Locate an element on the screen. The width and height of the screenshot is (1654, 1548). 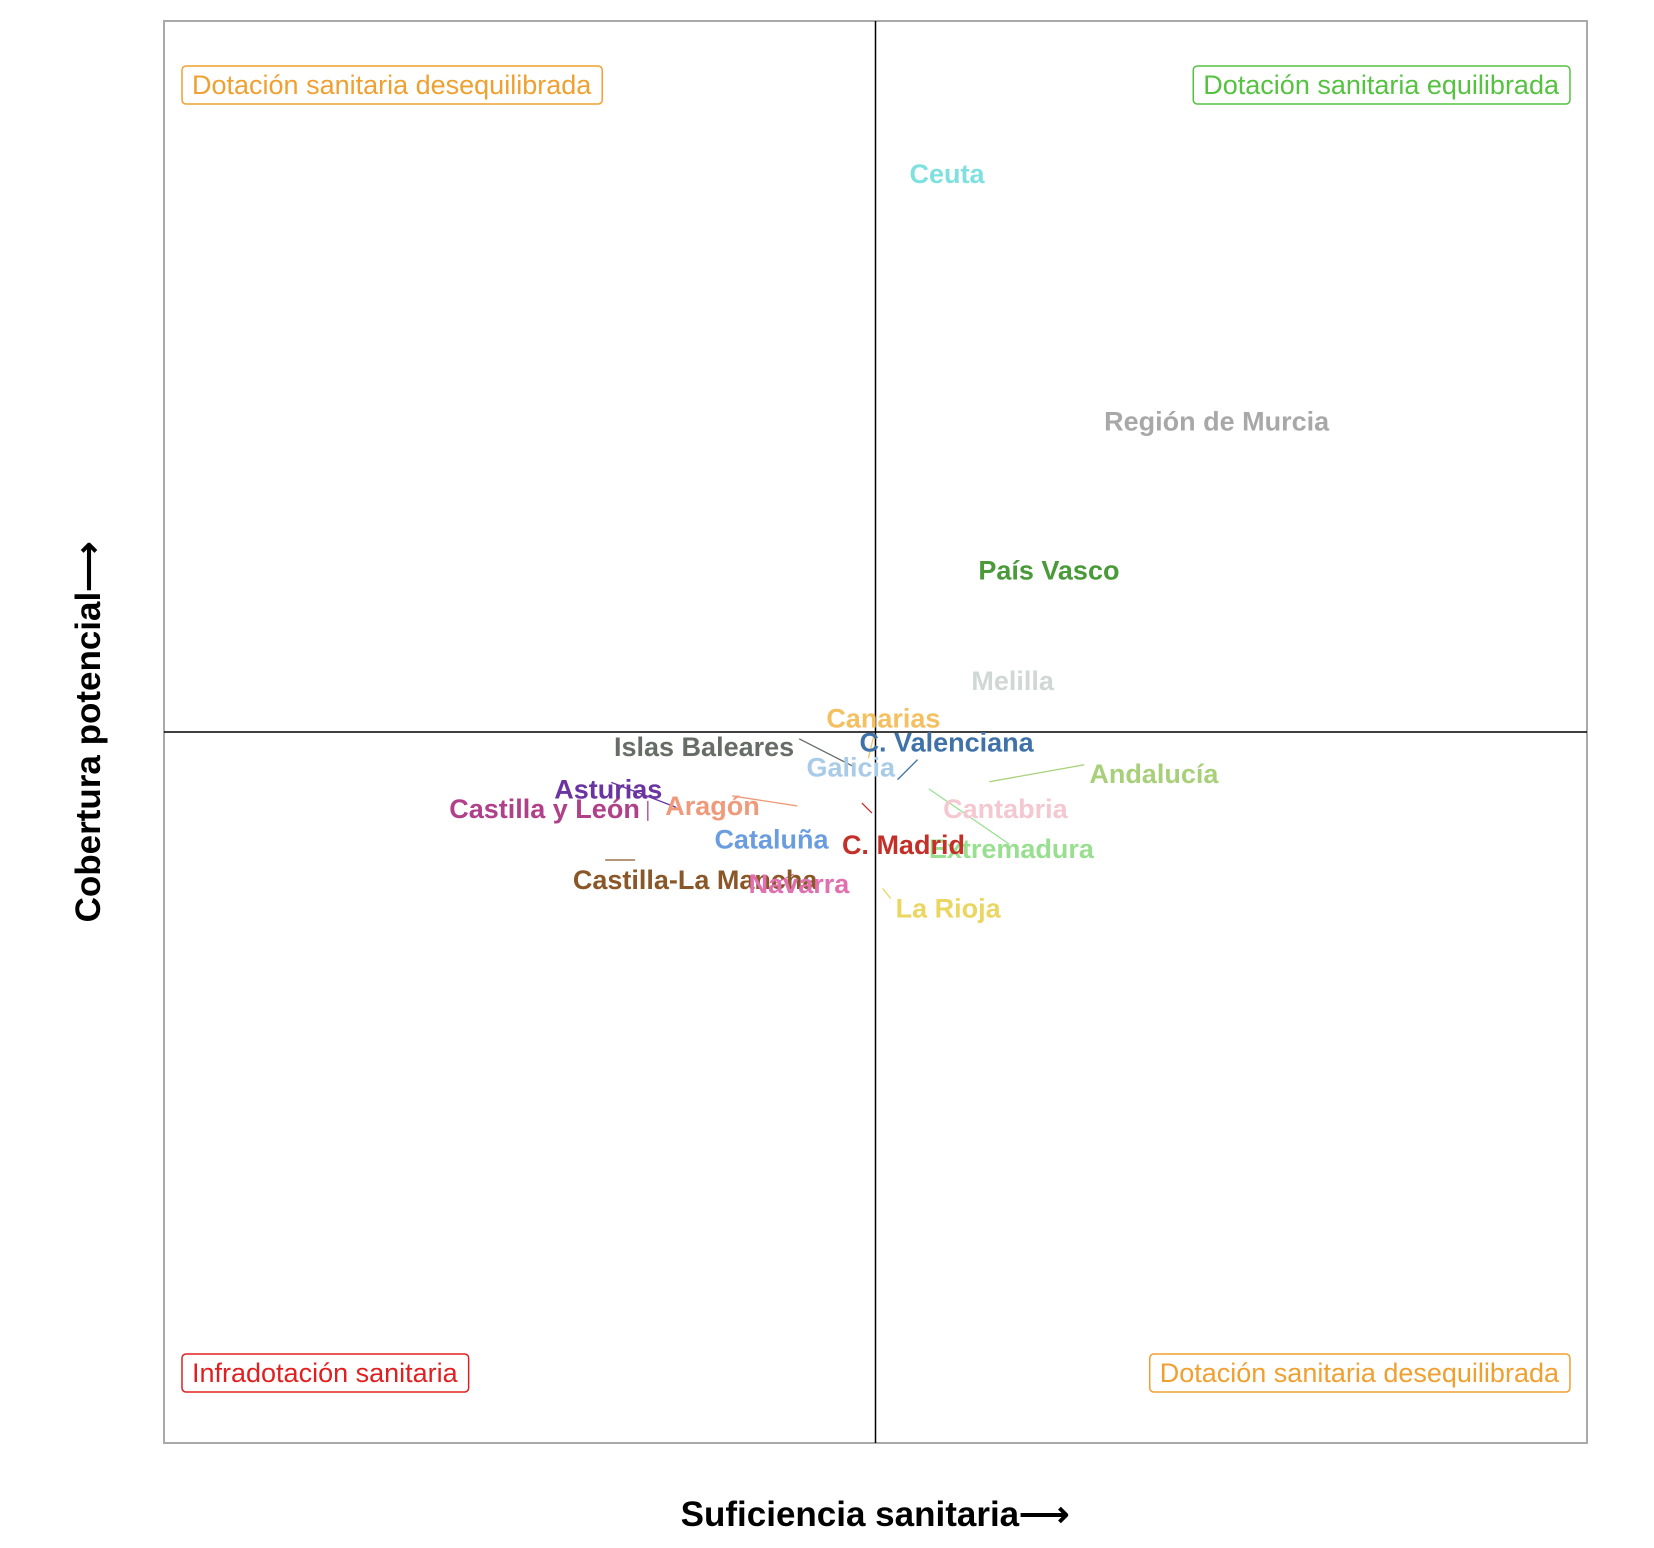
quadrant-label-text: Dotación sanitaria equilibrada is located at coordinates (1381, 85).